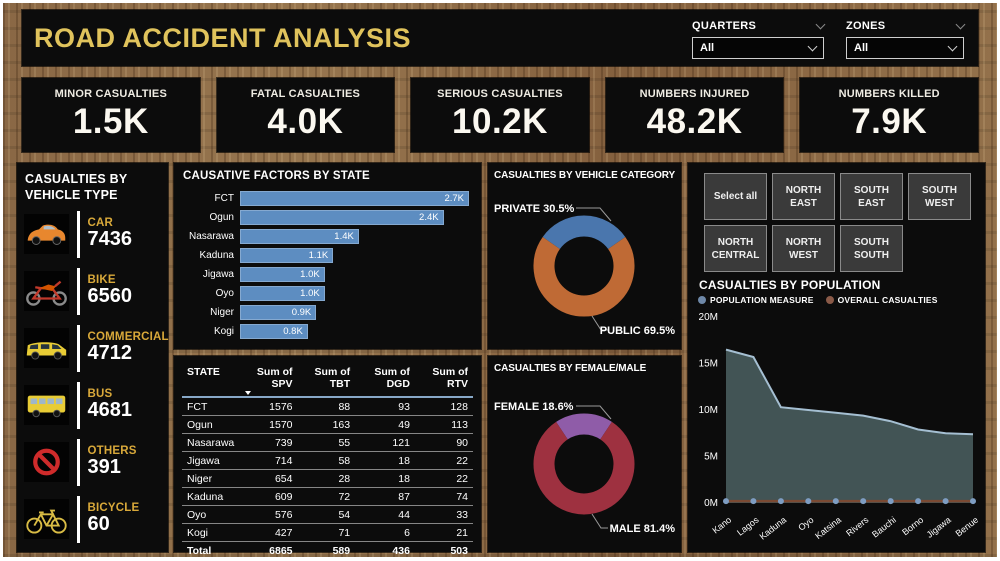  Describe the element at coordinates (268, 380) in the screenshot. I see `table-header-cell: Sum of SPV` at that location.